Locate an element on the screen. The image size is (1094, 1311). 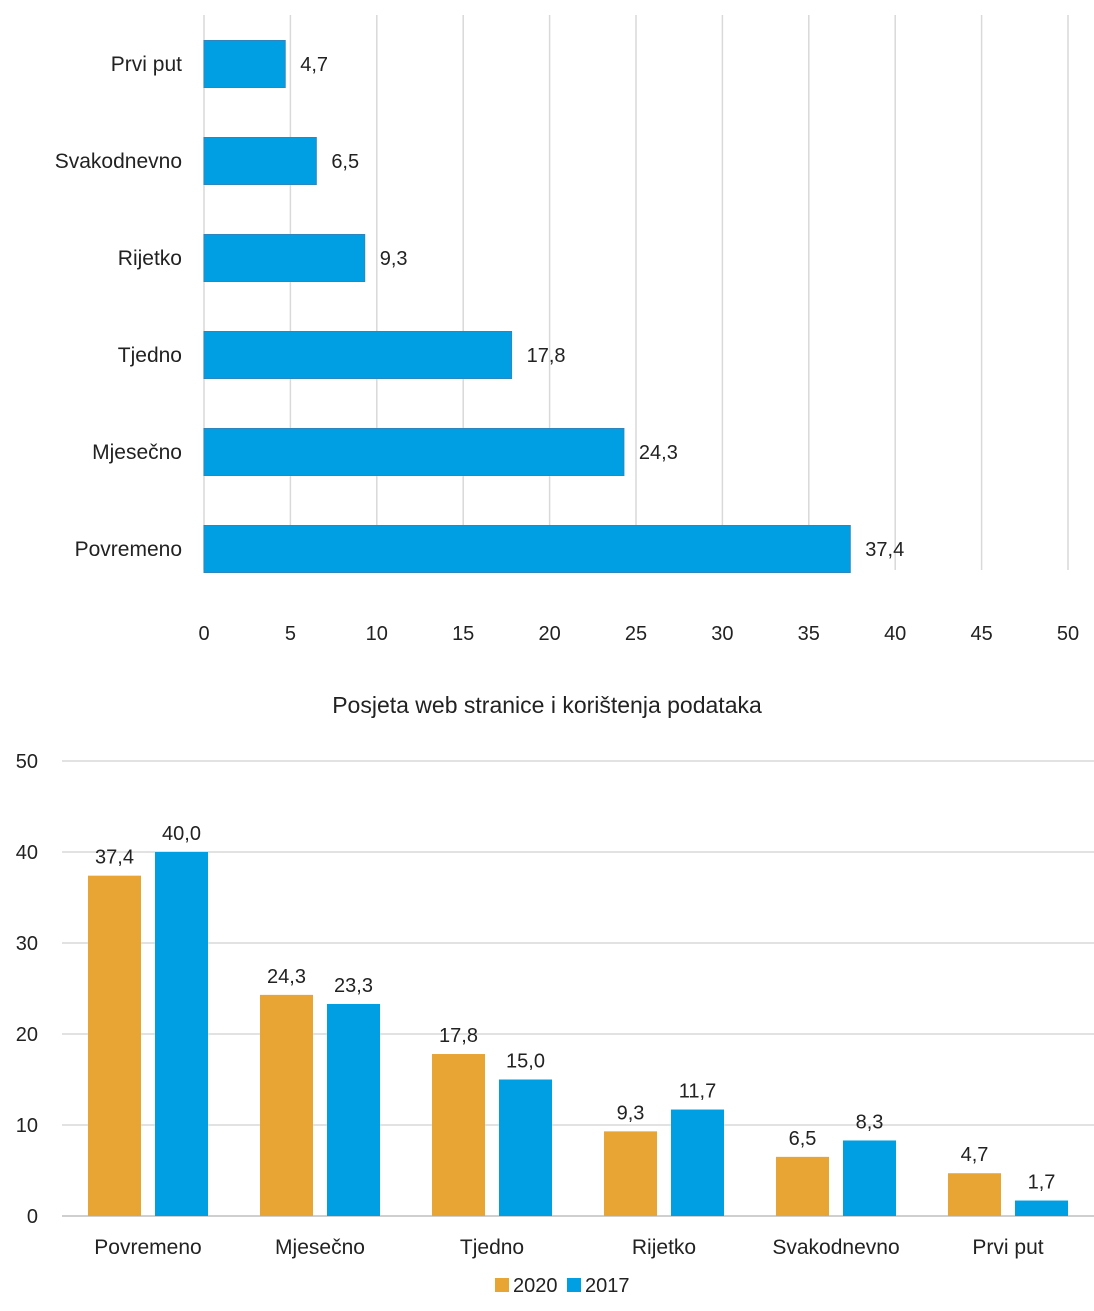
bar-2017-mjesečno is located at coordinates (353, 1109).